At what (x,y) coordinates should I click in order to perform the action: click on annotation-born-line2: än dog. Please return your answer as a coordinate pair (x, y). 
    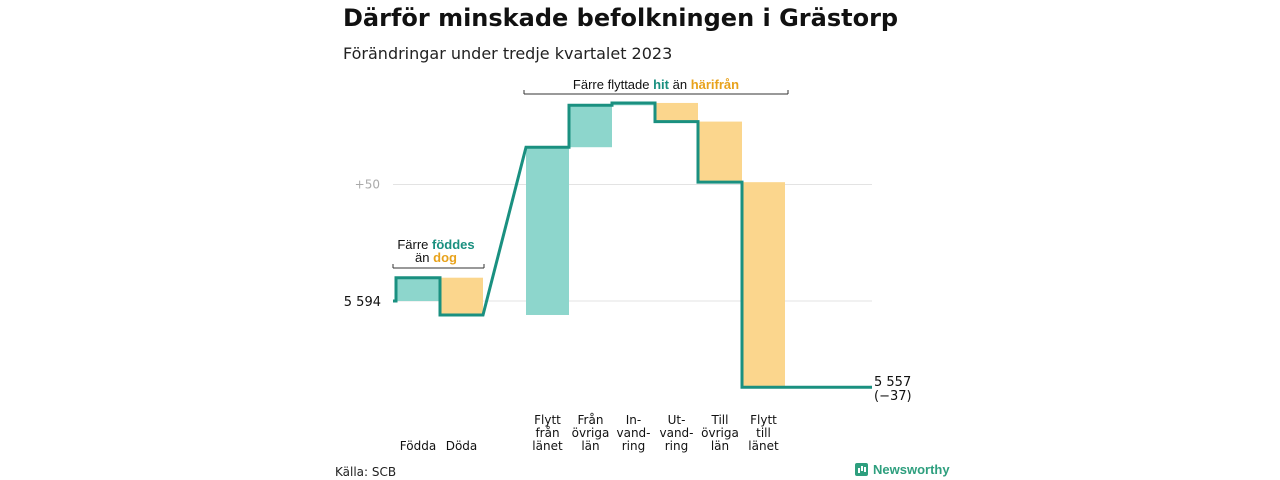
    Looking at the image, I should click on (436, 257).